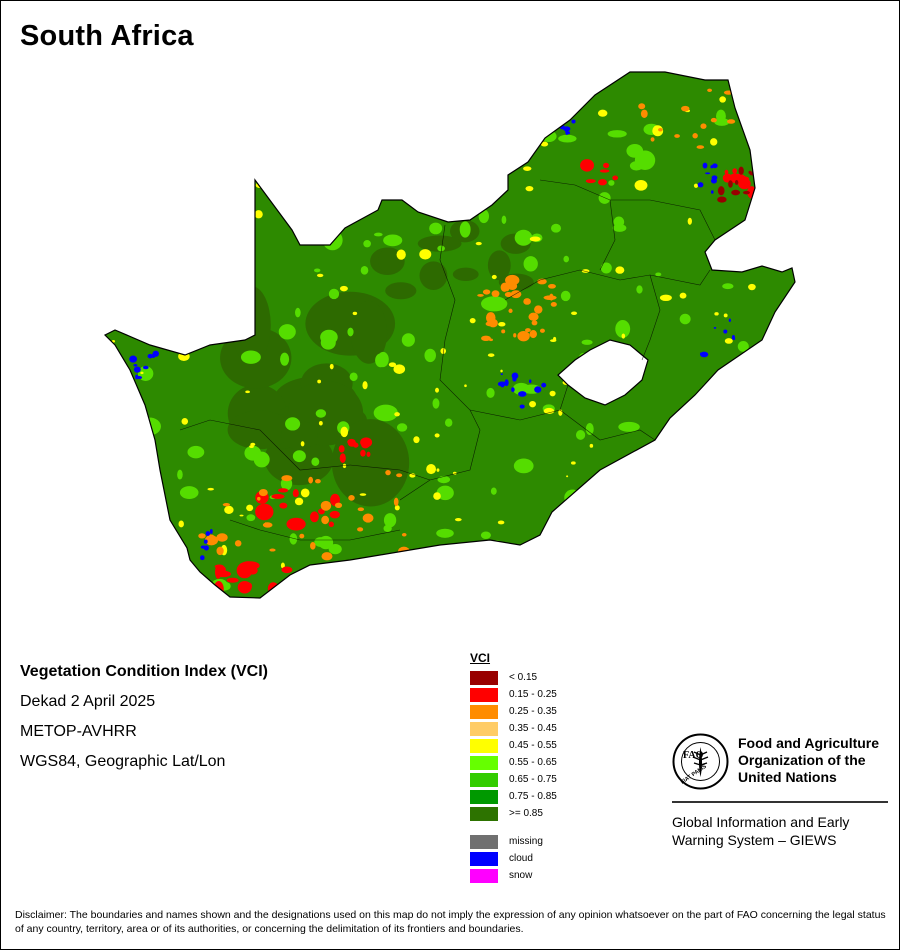 This screenshot has width=900, height=950. What do you see at coordinates (540, 678) in the screenshot?
I see `legend-item: < 0.15` at bounding box center [540, 678].